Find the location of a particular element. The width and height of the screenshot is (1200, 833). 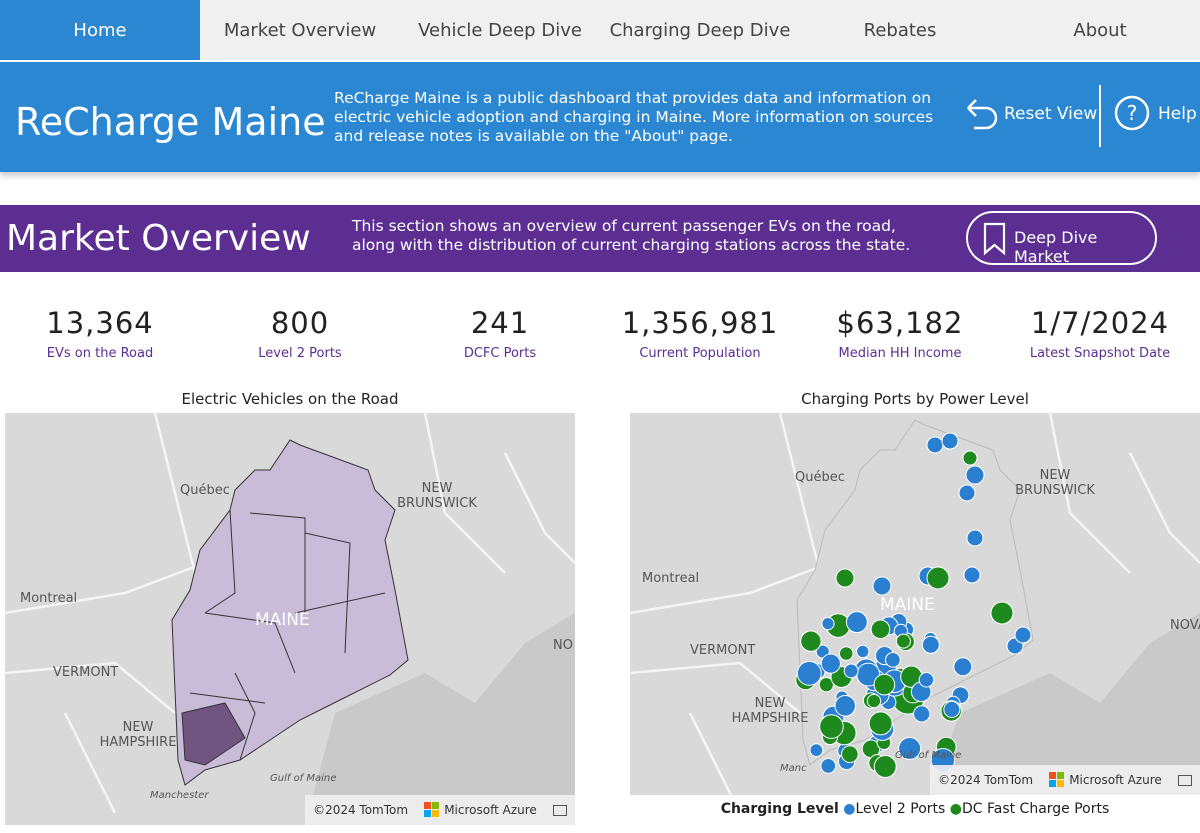

help-icon: ? is located at coordinates (1132, 113).